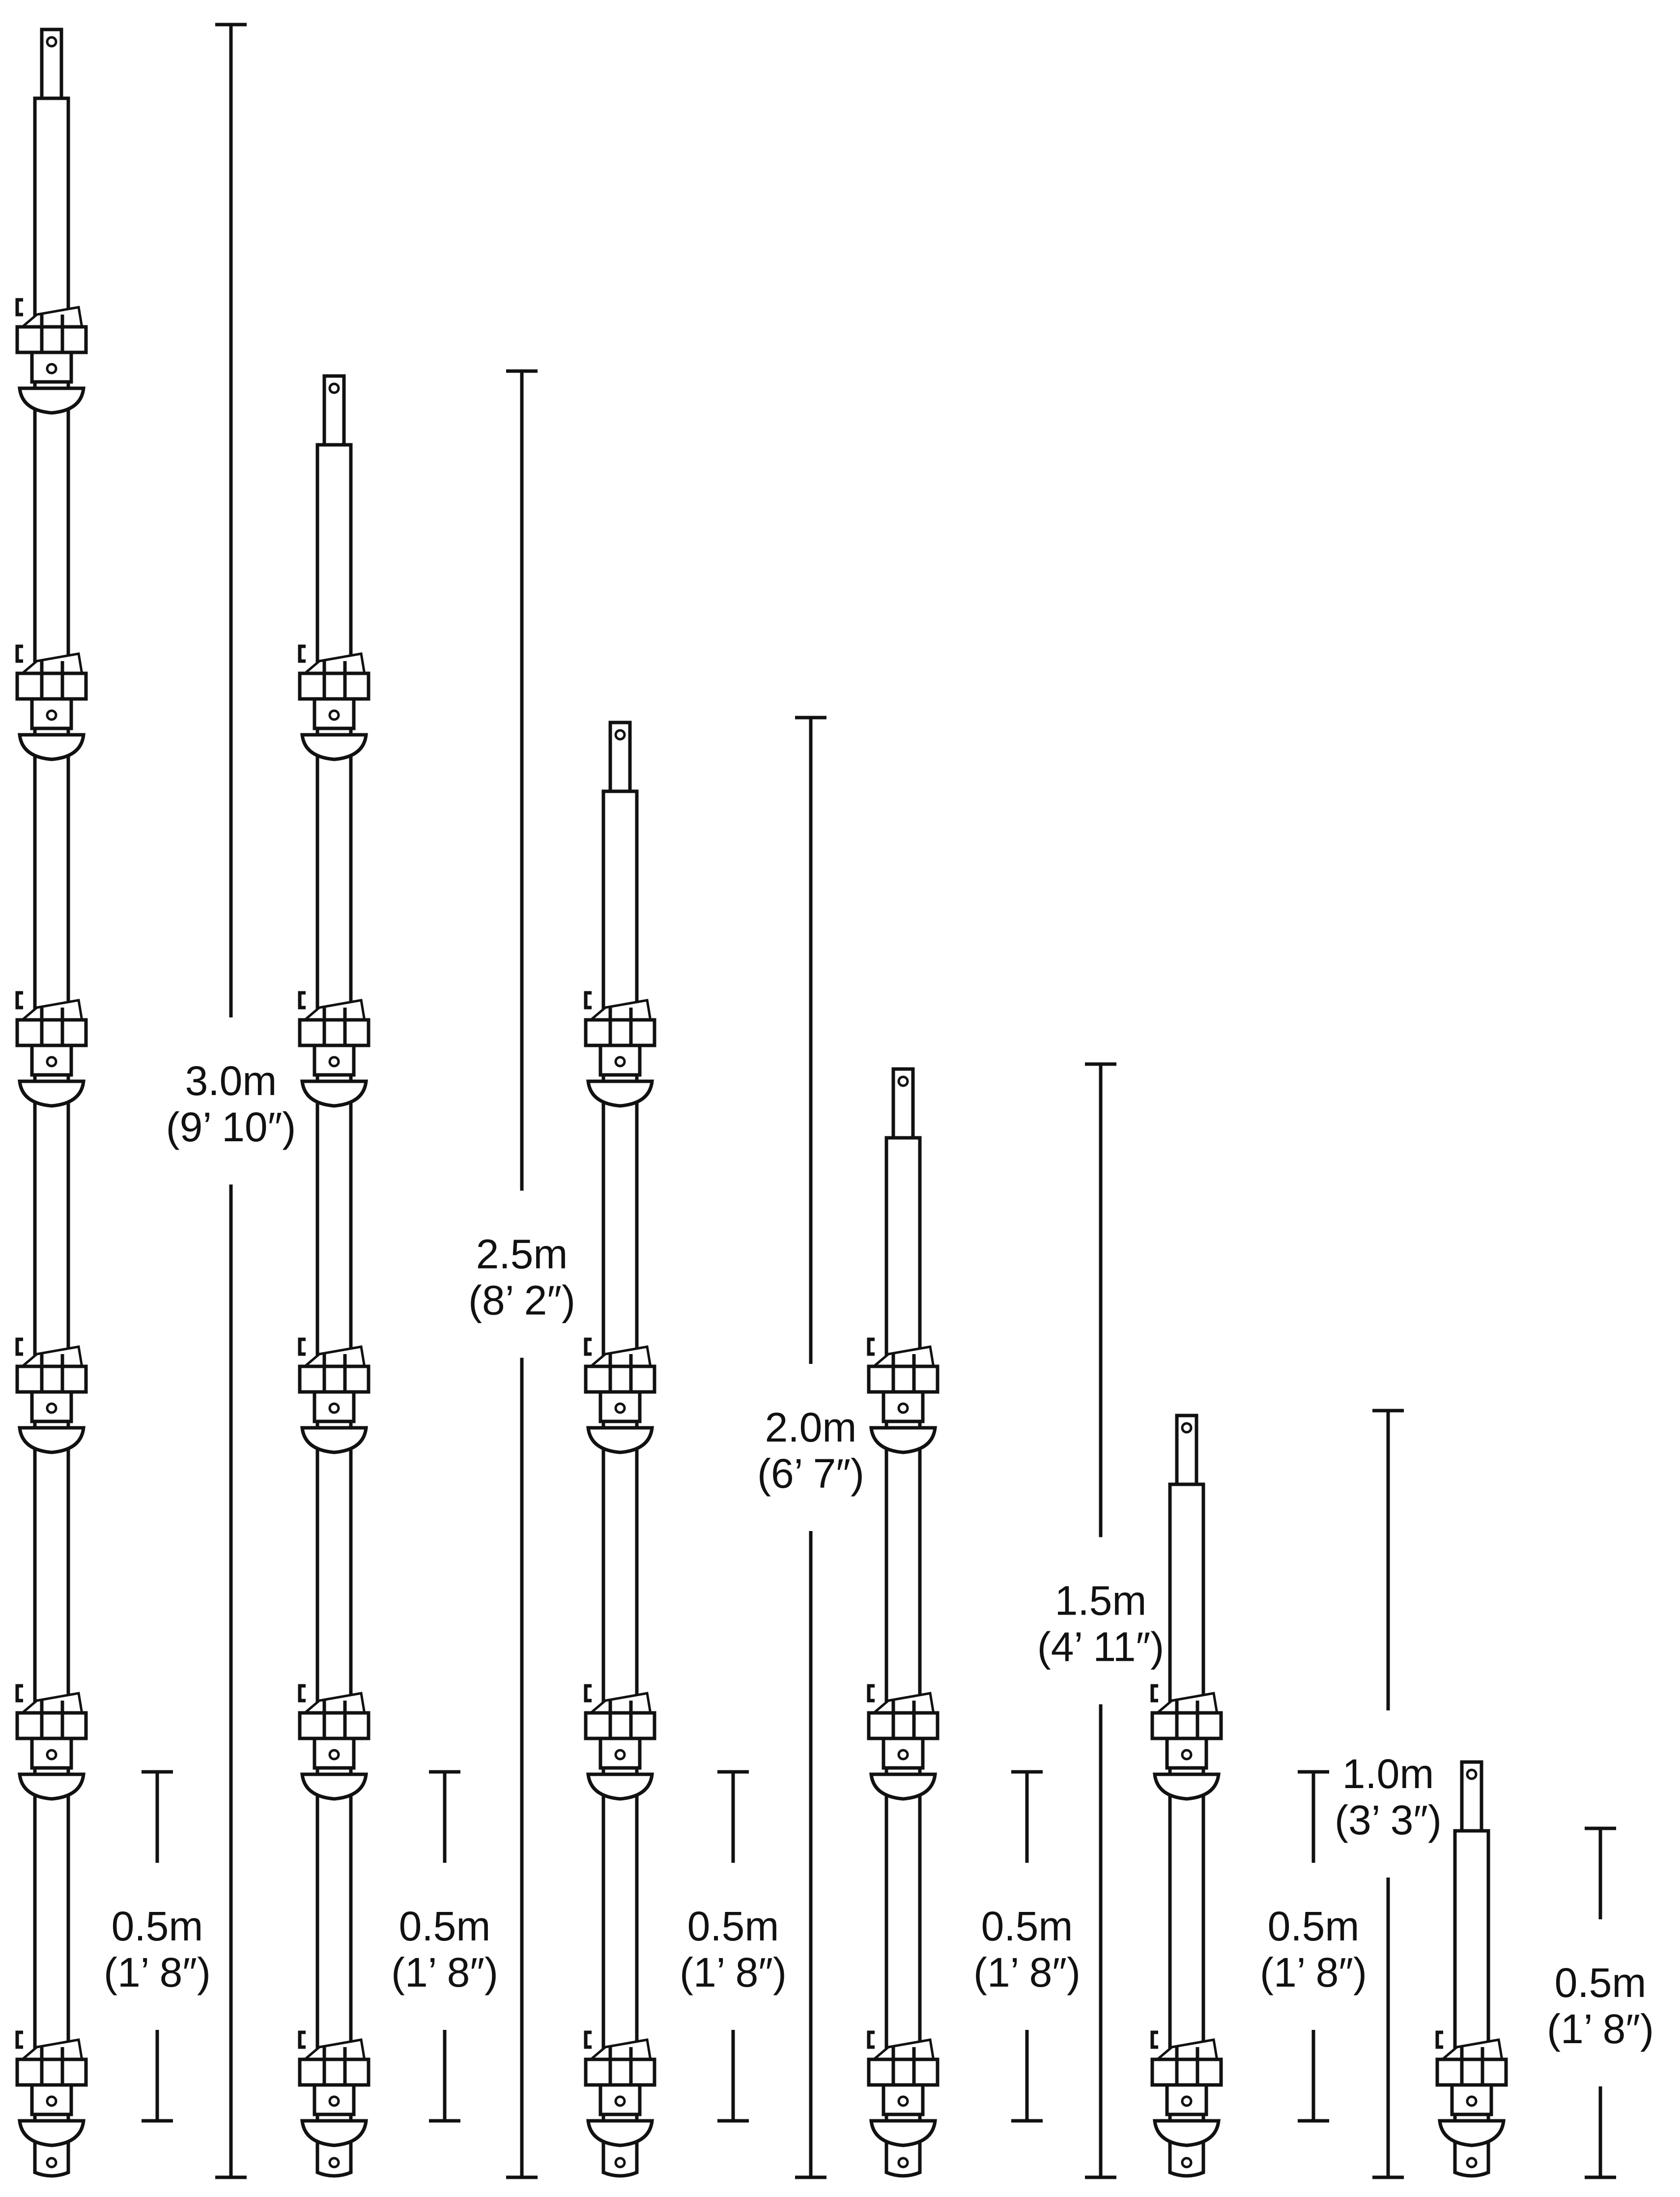 The image size is (1680, 2197). What do you see at coordinates (522, 1254) in the screenshot?
I see `dimension-metric-label: 2.5m` at bounding box center [522, 1254].